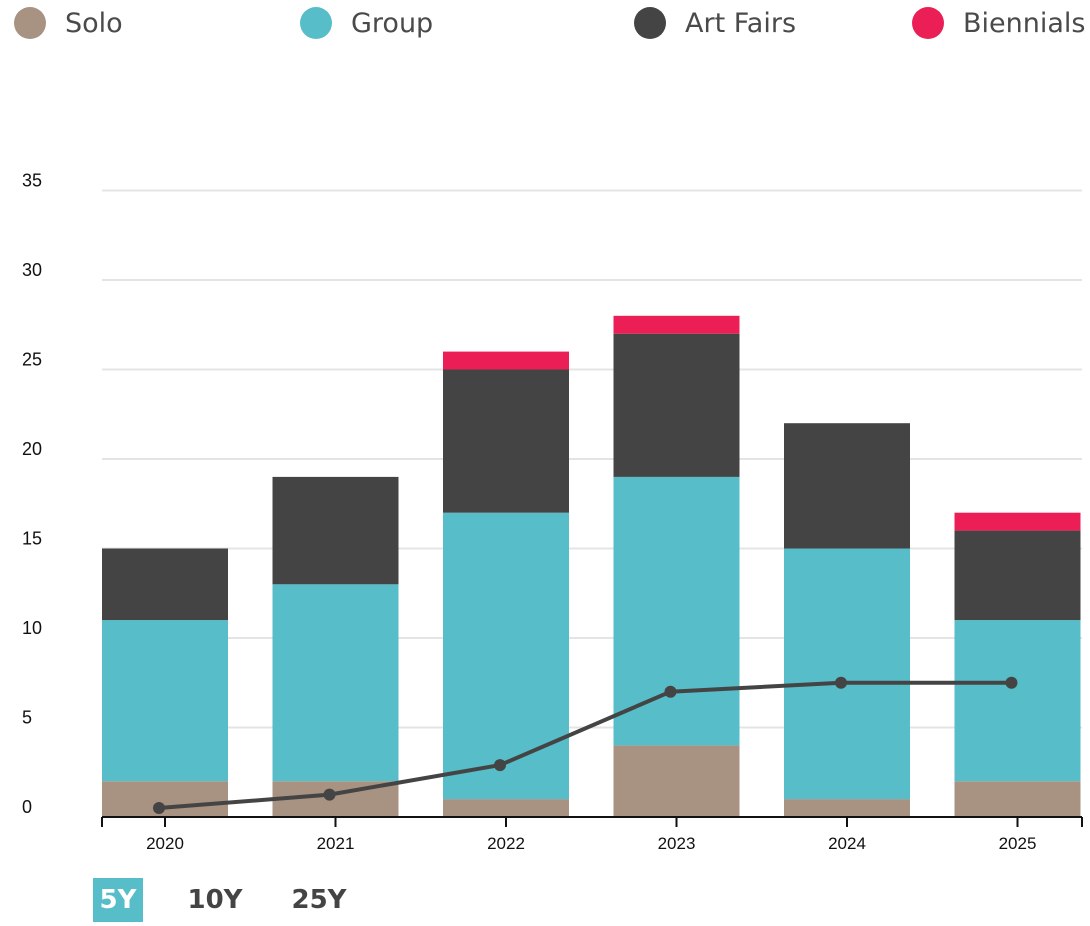 This screenshot has height=926, width=1090. What do you see at coordinates (1017, 701) in the screenshot?
I see `bar-segment-group-2025` at bounding box center [1017, 701].